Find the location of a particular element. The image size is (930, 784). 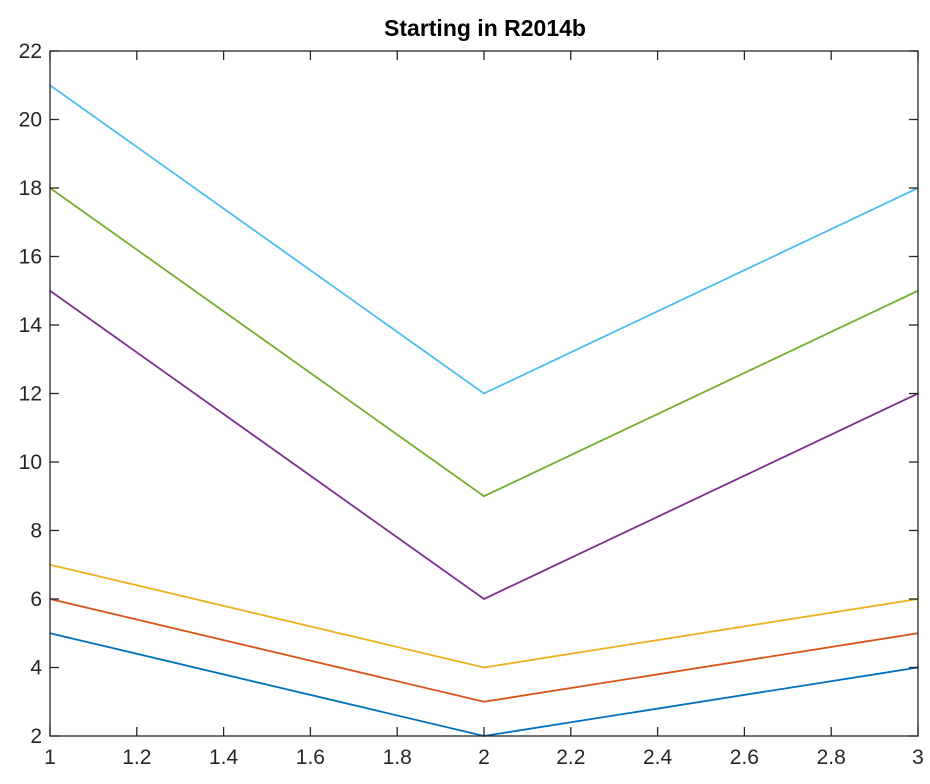

y-tick-label: 6 is located at coordinates (36, 599).